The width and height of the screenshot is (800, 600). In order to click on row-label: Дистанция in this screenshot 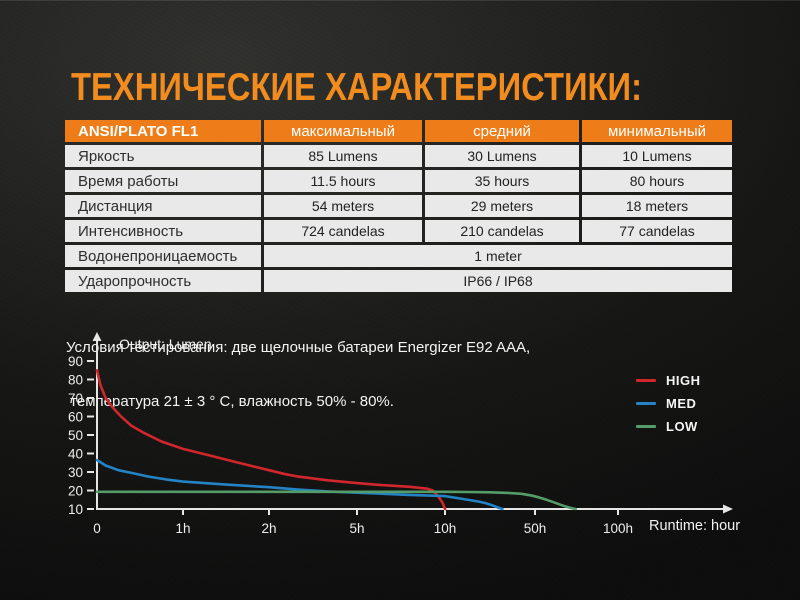, I will do `click(163, 206)`.